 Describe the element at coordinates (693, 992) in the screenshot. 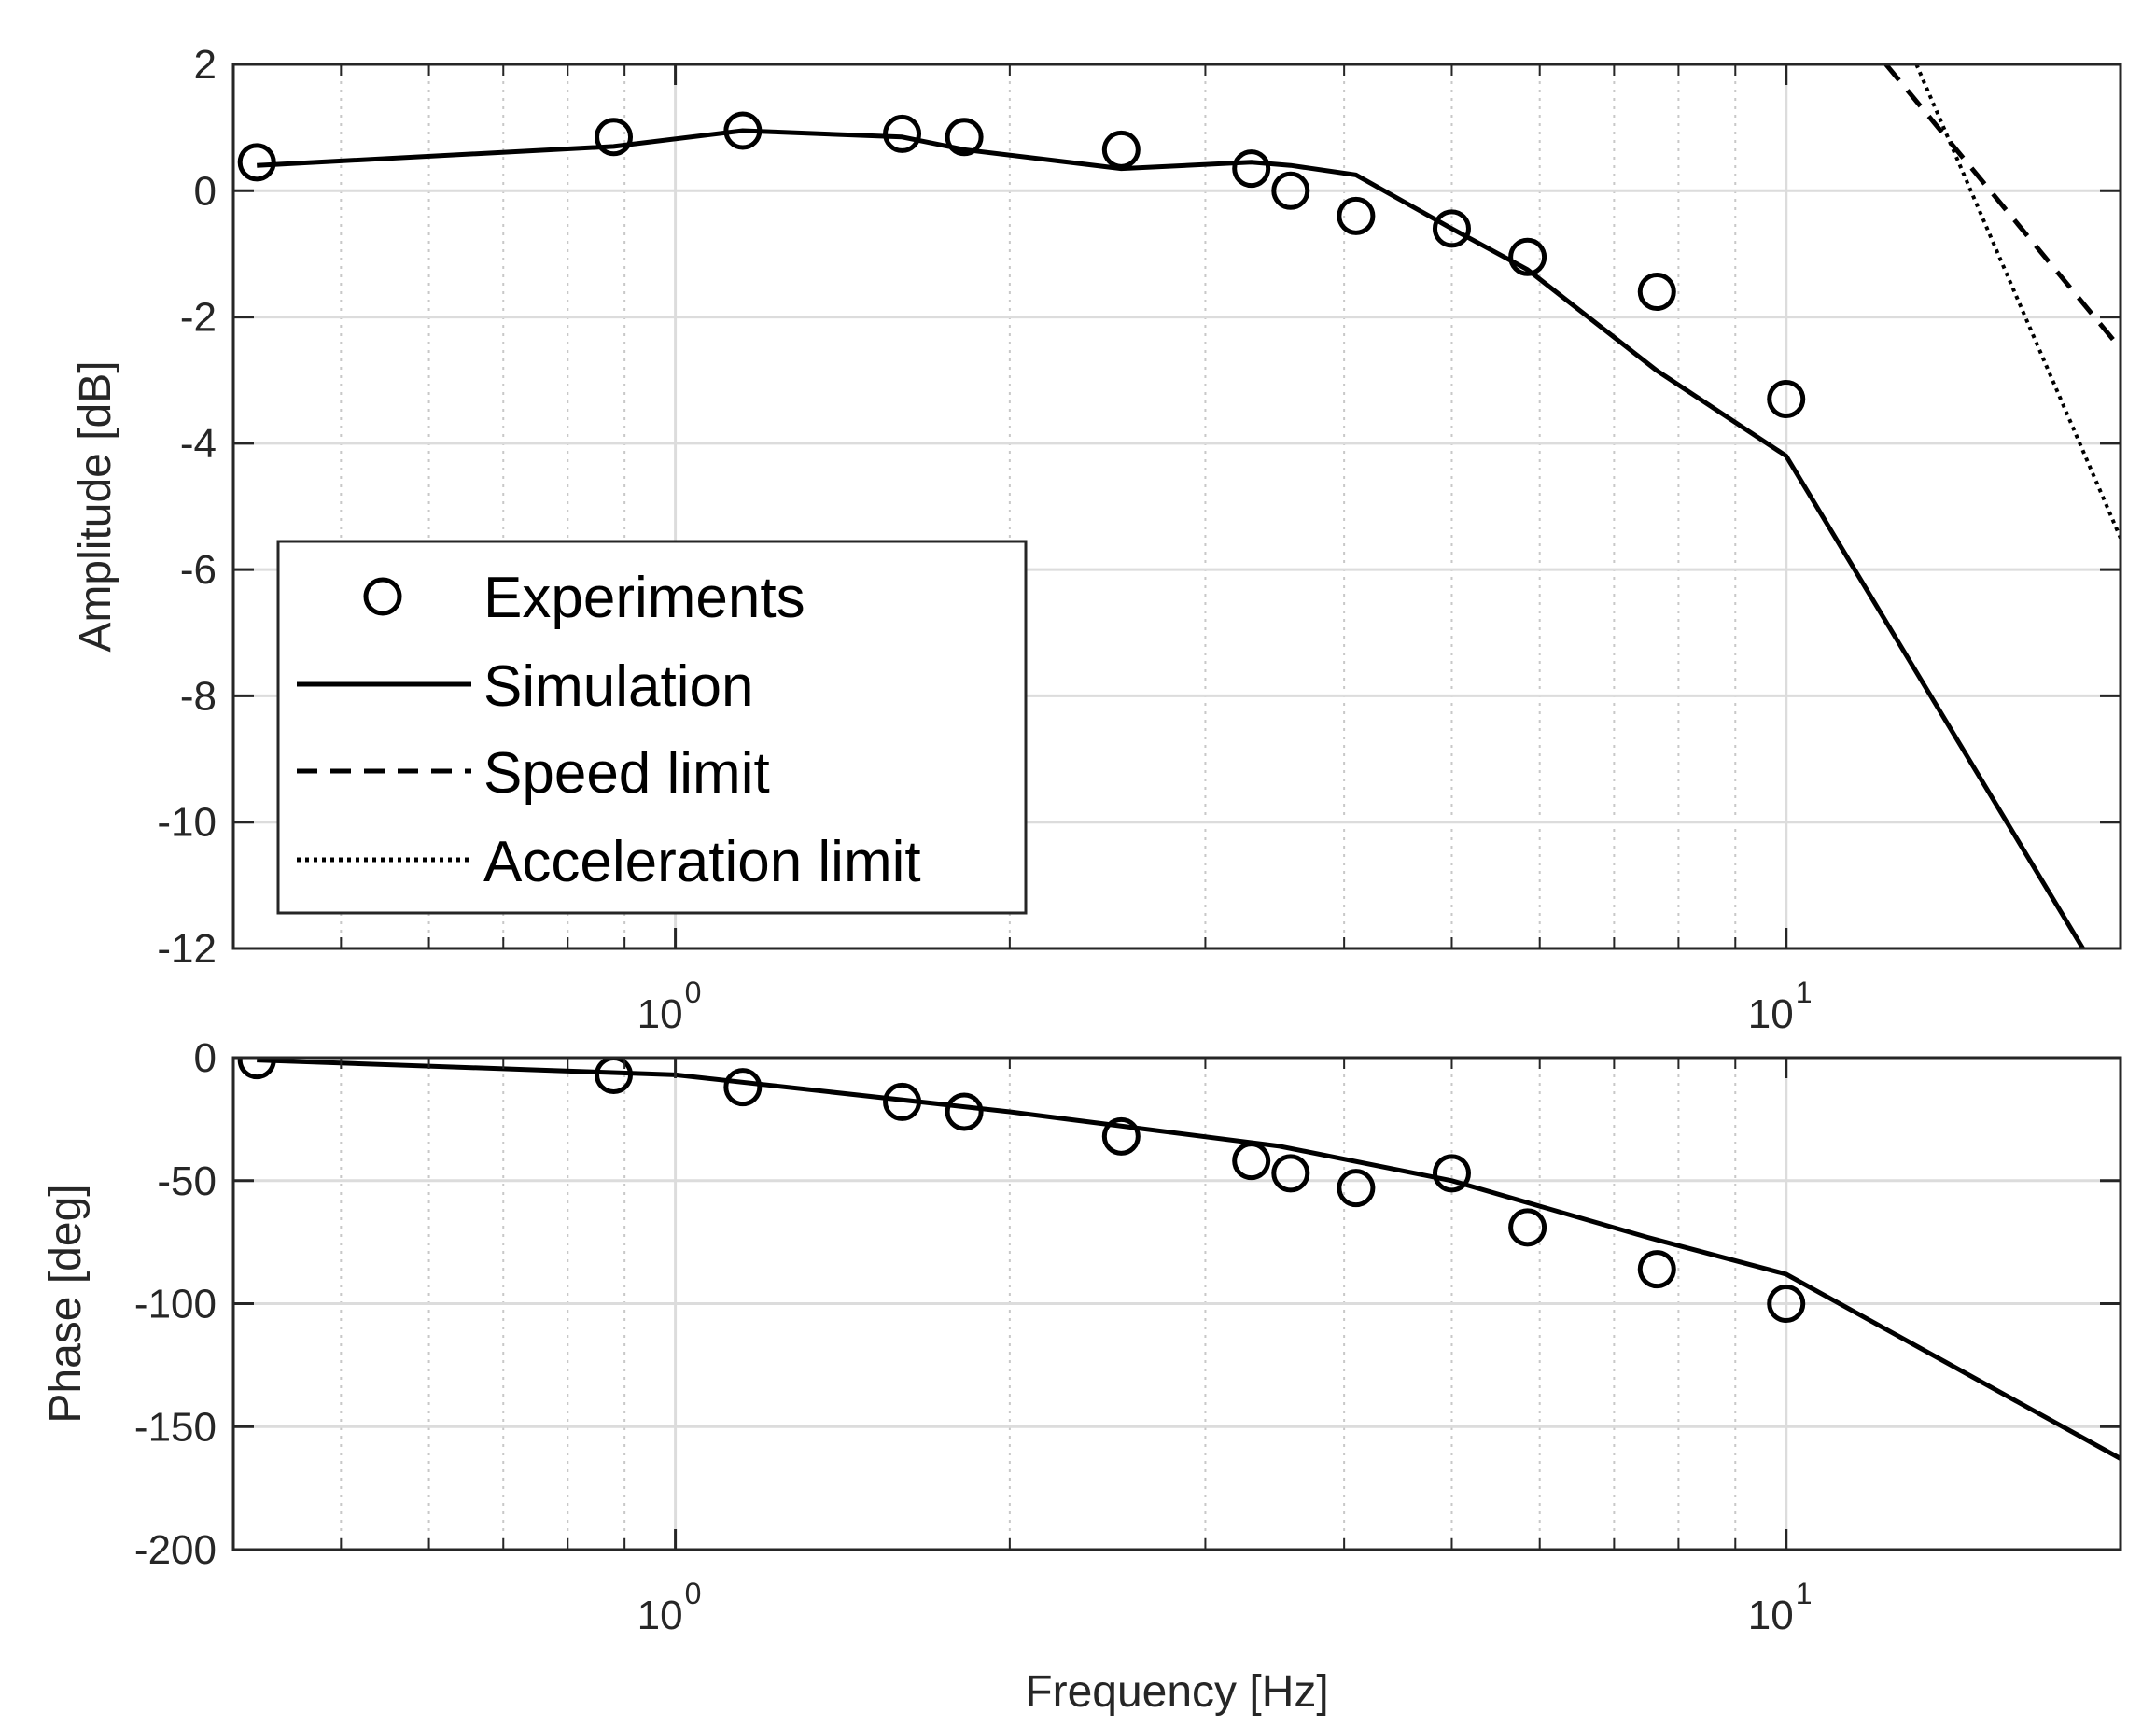

I see `amplitude-x-tick-label-exponent: 0` at that location.